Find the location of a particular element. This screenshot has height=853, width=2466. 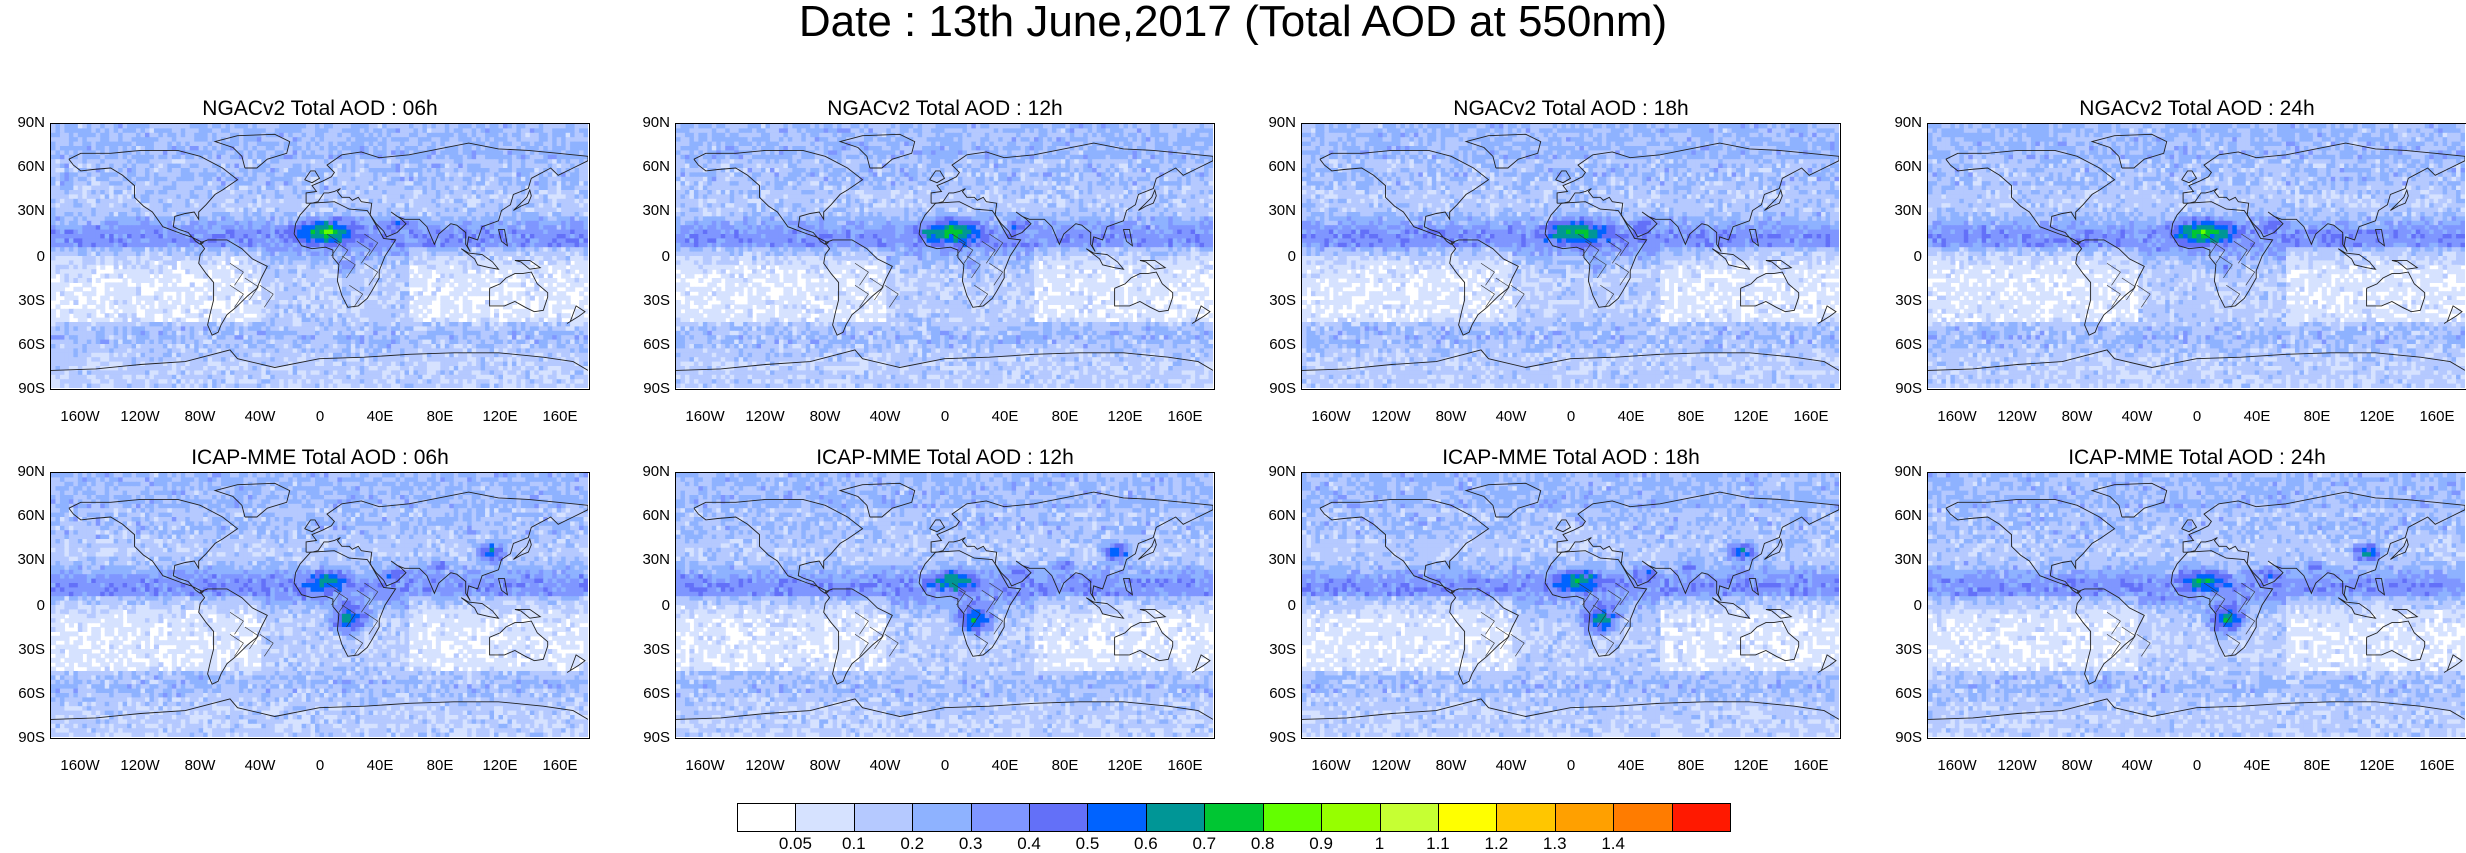

colorbar-label: 0.05 is located at coordinates (795, 844).